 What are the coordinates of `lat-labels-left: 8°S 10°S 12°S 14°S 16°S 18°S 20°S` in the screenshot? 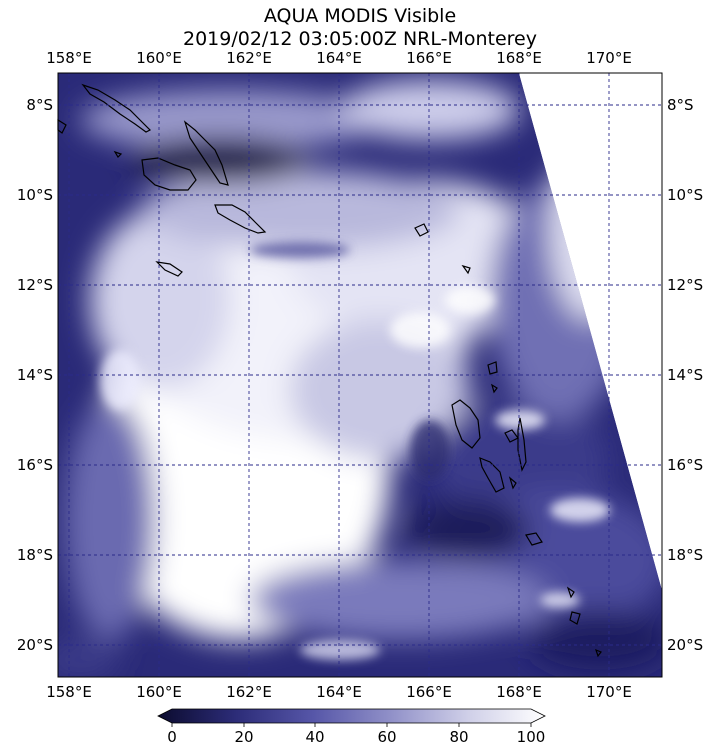 It's located at (35, 375).